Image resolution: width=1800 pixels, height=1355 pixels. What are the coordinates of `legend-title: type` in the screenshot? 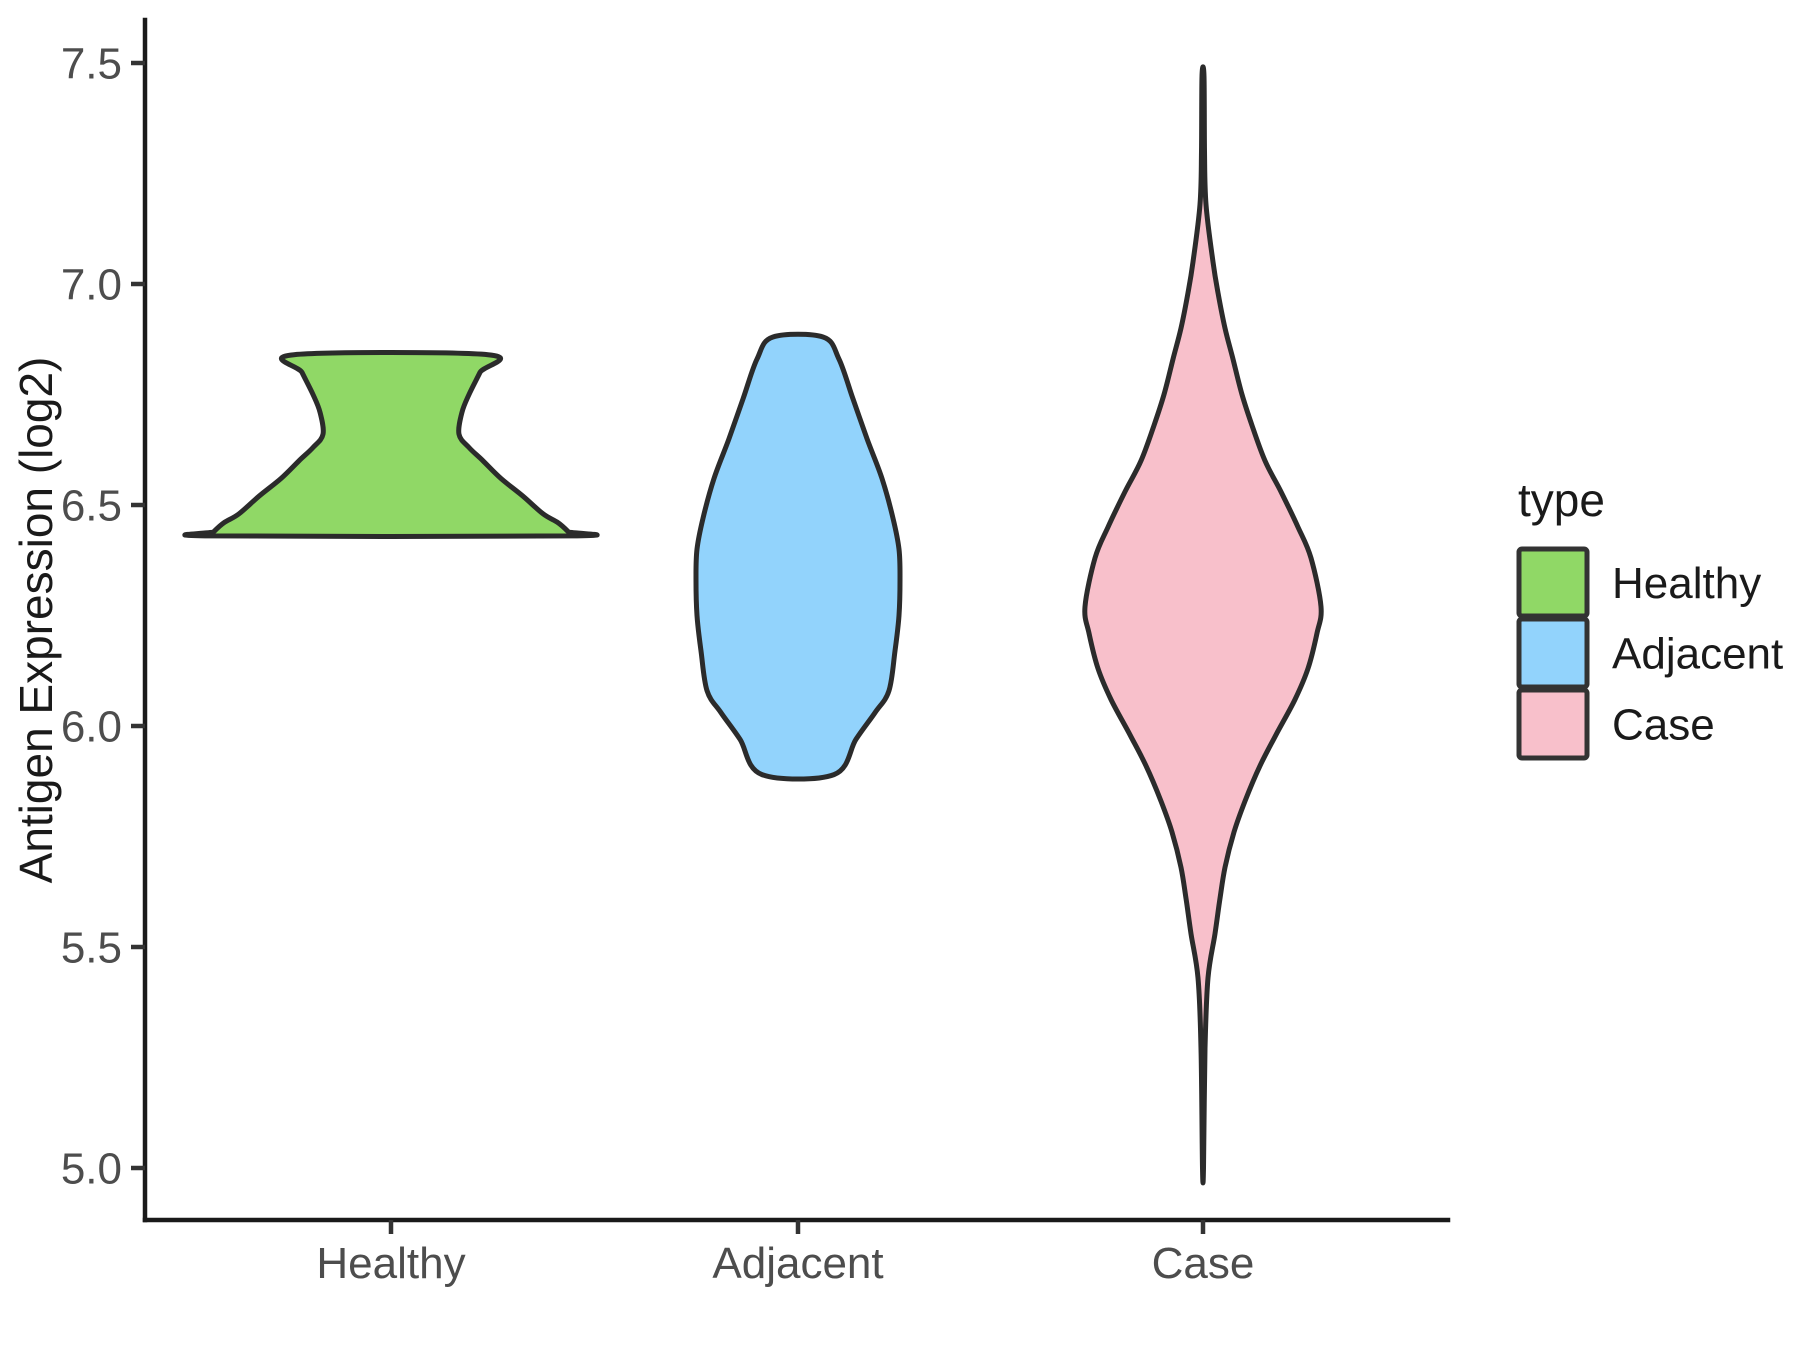 It's located at (1561, 500).